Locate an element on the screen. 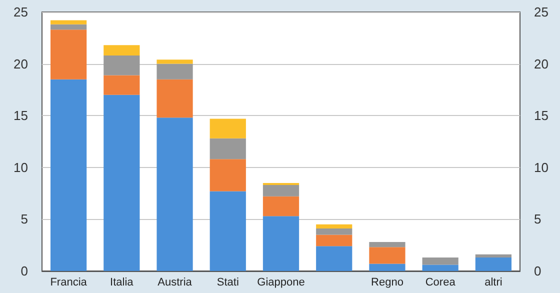 The width and height of the screenshot is (560, 293). x-tick-label: Giappone is located at coordinates (281, 282).